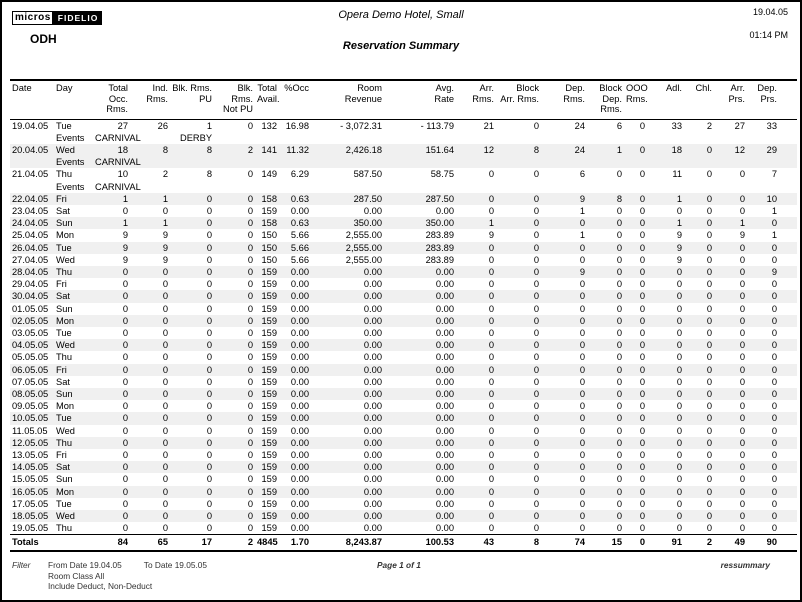 This screenshot has width=802, height=602. What do you see at coordinates (420, 223) in the screenshot?
I see `value-cell: 350.00` at bounding box center [420, 223].